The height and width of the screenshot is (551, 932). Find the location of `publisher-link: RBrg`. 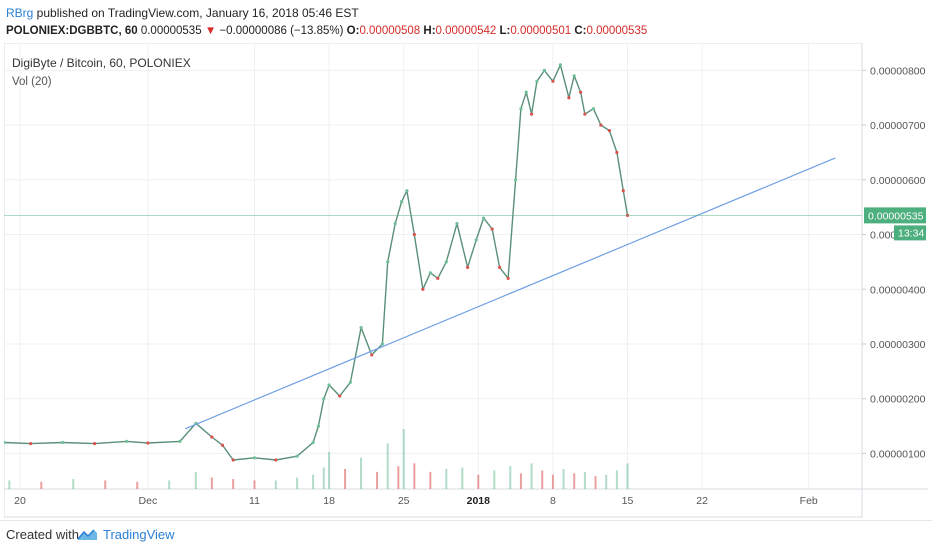

publisher-link: RBrg is located at coordinates (20, 13).